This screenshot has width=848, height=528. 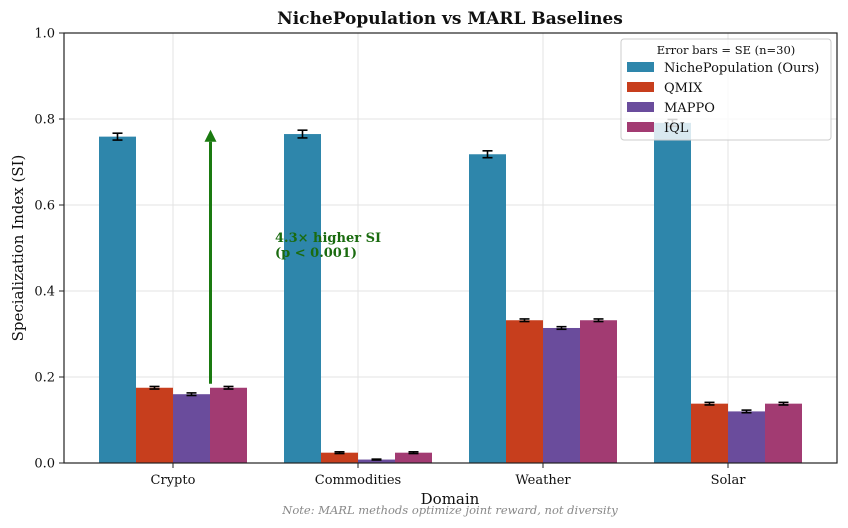 What do you see at coordinates (117, 299) in the screenshot?
I see `bar-nichepopulation-crypto` at bounding box center [117, 299].